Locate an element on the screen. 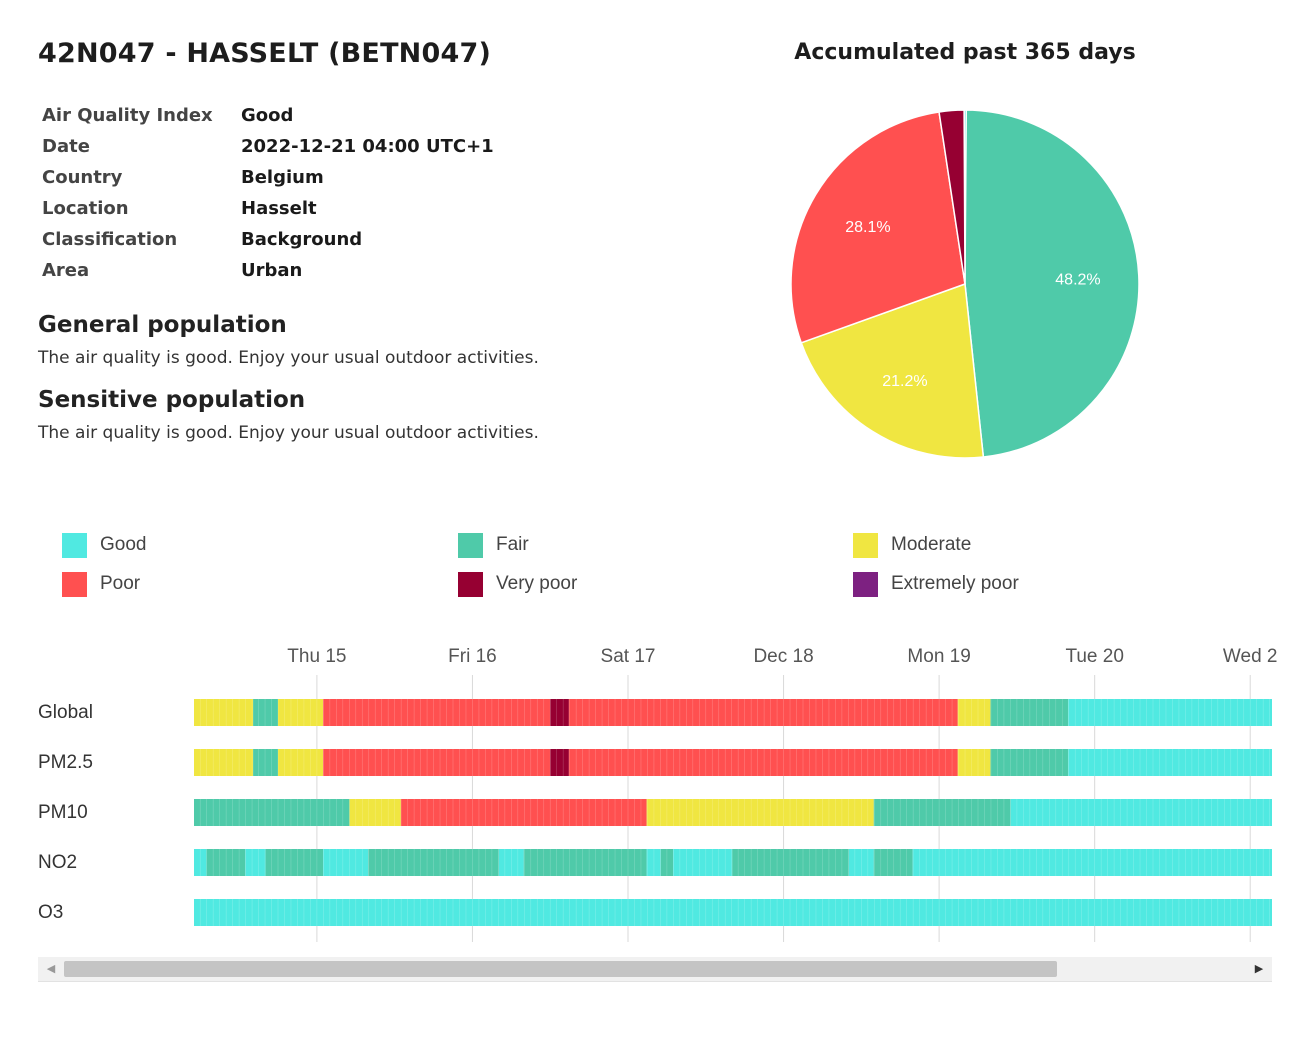 The height and width of the screenshot is (1038, 1299). scrollbar-thumb is located at coordinates (560, 969).